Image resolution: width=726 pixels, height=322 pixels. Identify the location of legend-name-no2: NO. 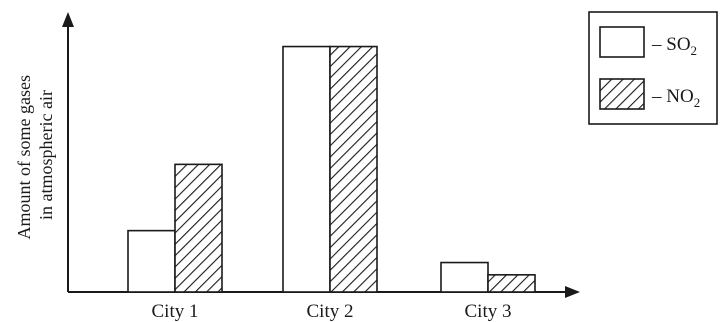
(679, 96).